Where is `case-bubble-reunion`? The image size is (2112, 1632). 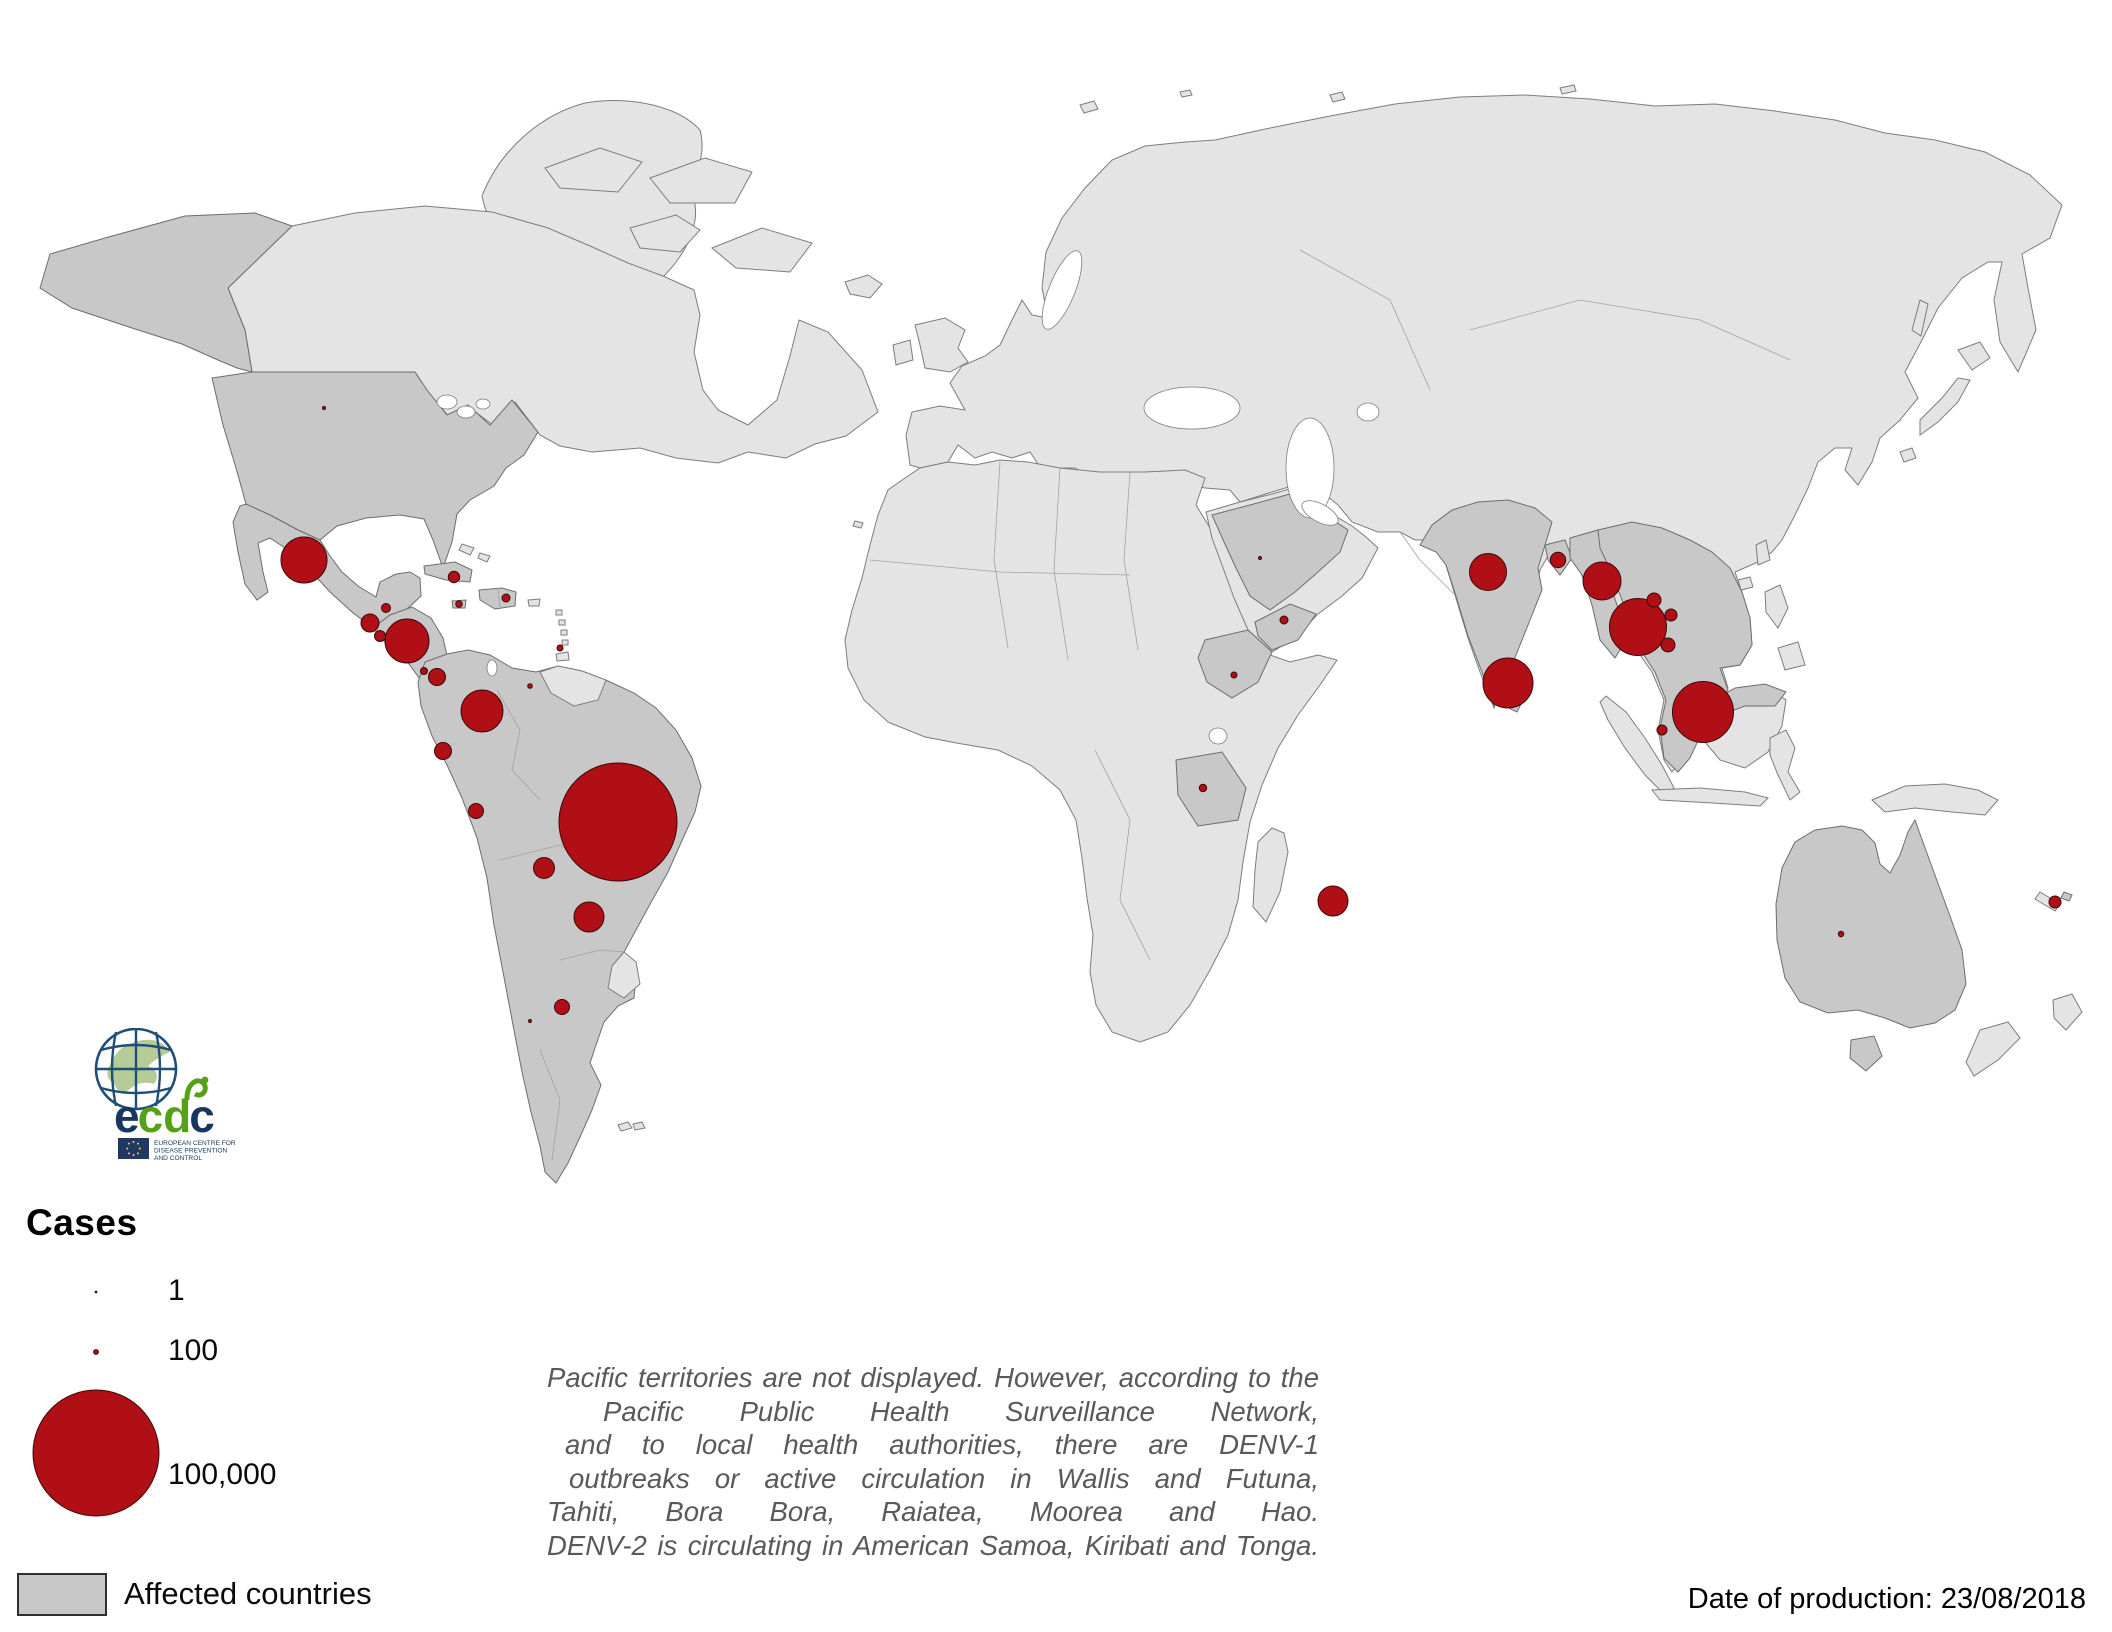
case-bubble-reunion is located at coordinates (1333, 901).